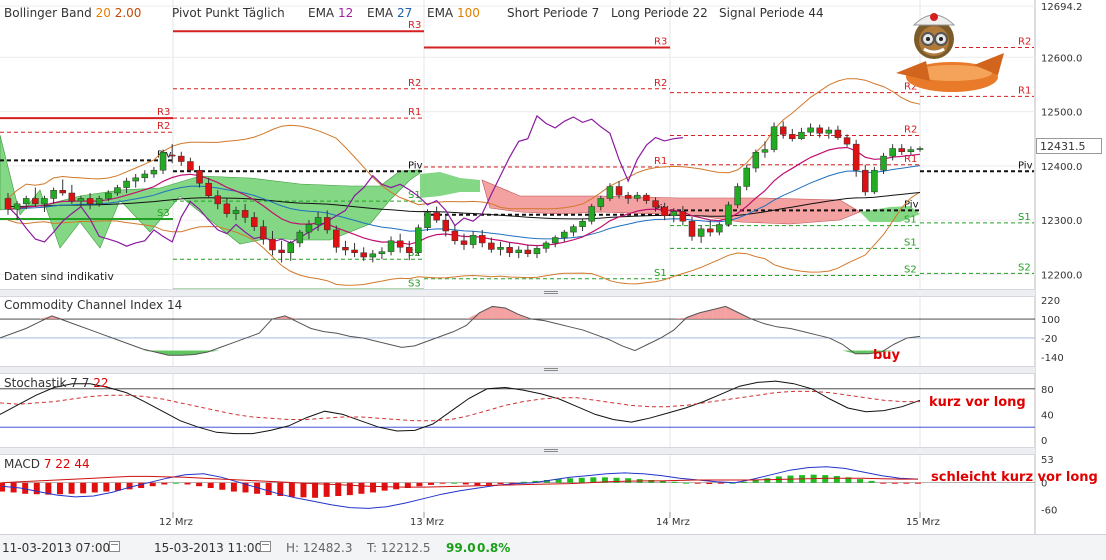  Describe the element at coordinates (553, 13) in the screenshot. I see `short-period-legend: Short Periode 7` at that location.